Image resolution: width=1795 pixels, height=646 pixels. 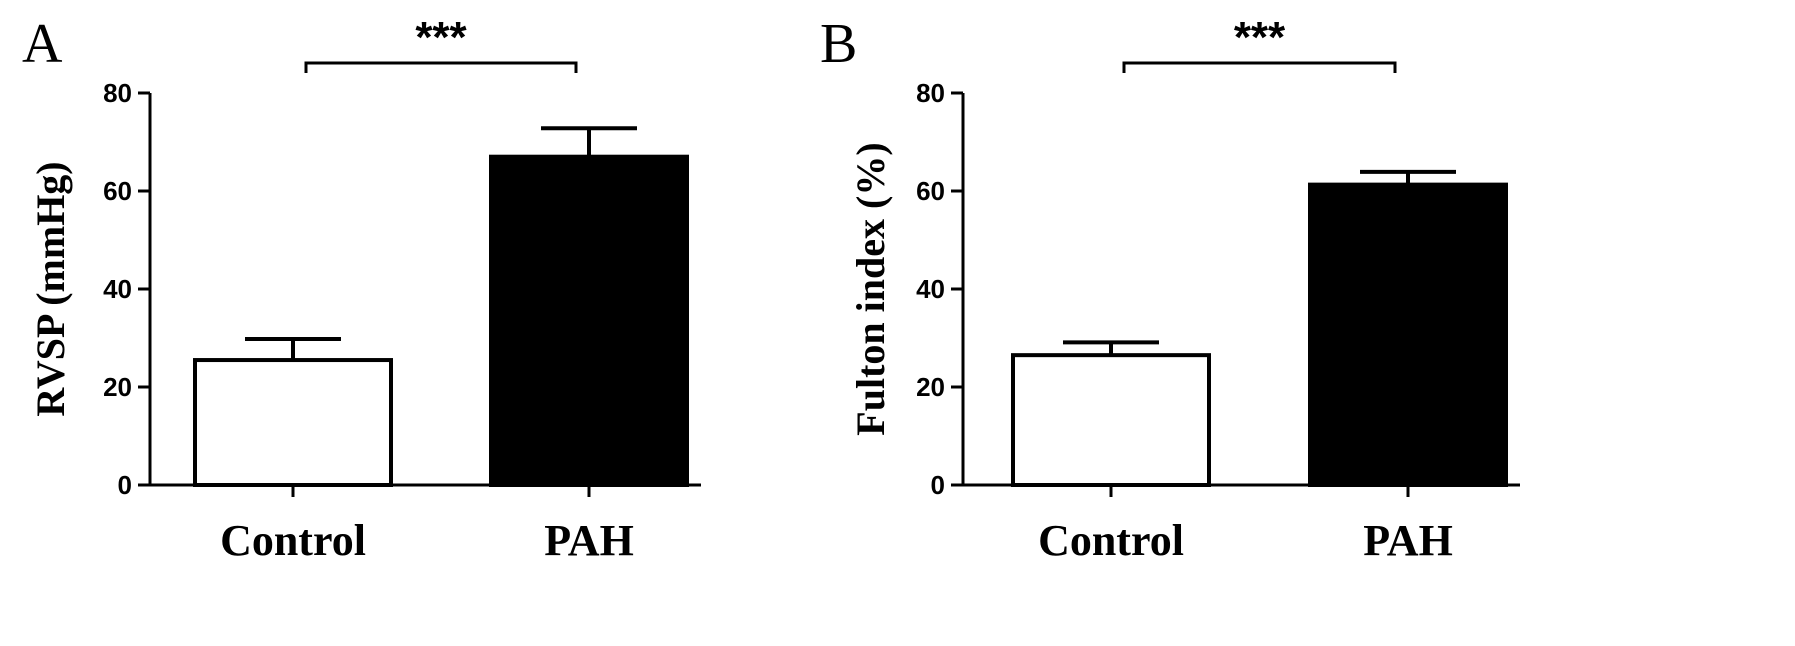 What do you see at coordinates (838, 44) in the screenshot?
I see `panel-letter: B` at bounding box center [838, 44].